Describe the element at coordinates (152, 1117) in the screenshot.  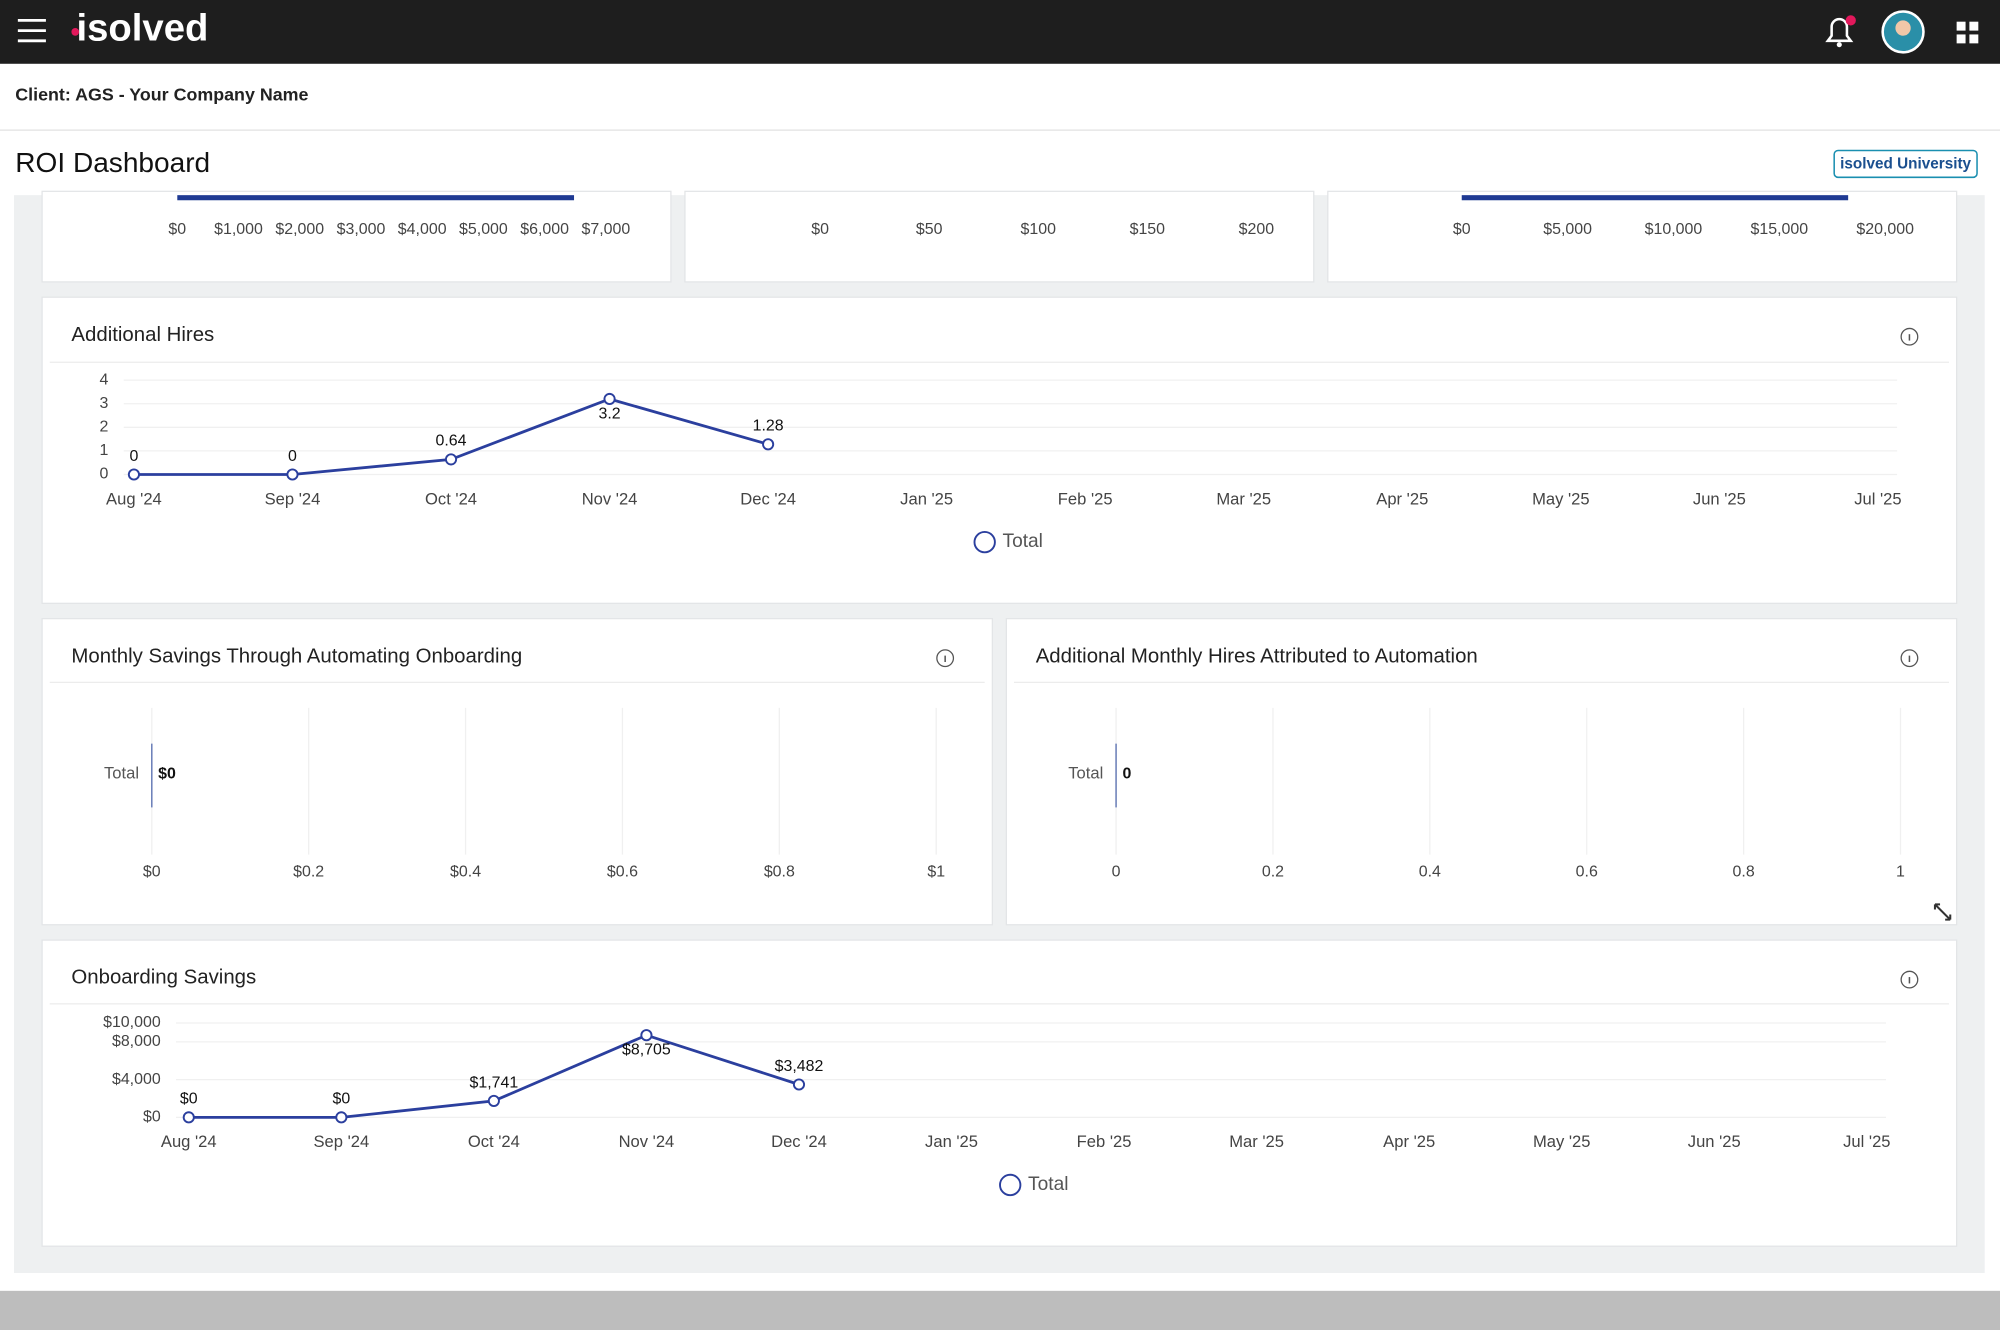
I see `y-tick-label: $0` at that location.